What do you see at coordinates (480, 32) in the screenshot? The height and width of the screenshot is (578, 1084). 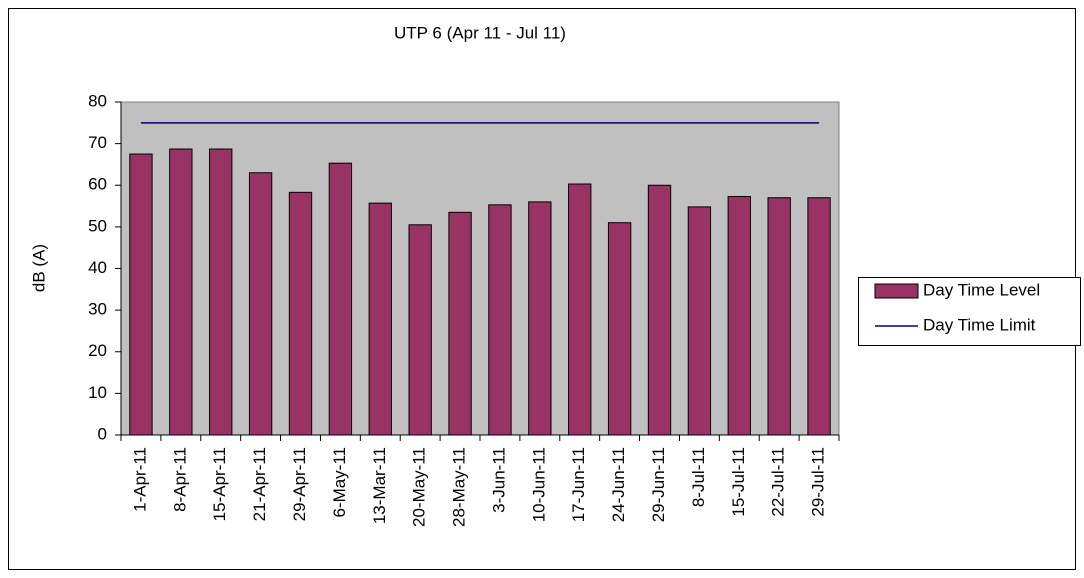 I see `chart-title: UTP 6 (Apr 11 - Jul 11)` at bounding box center [480, 32].